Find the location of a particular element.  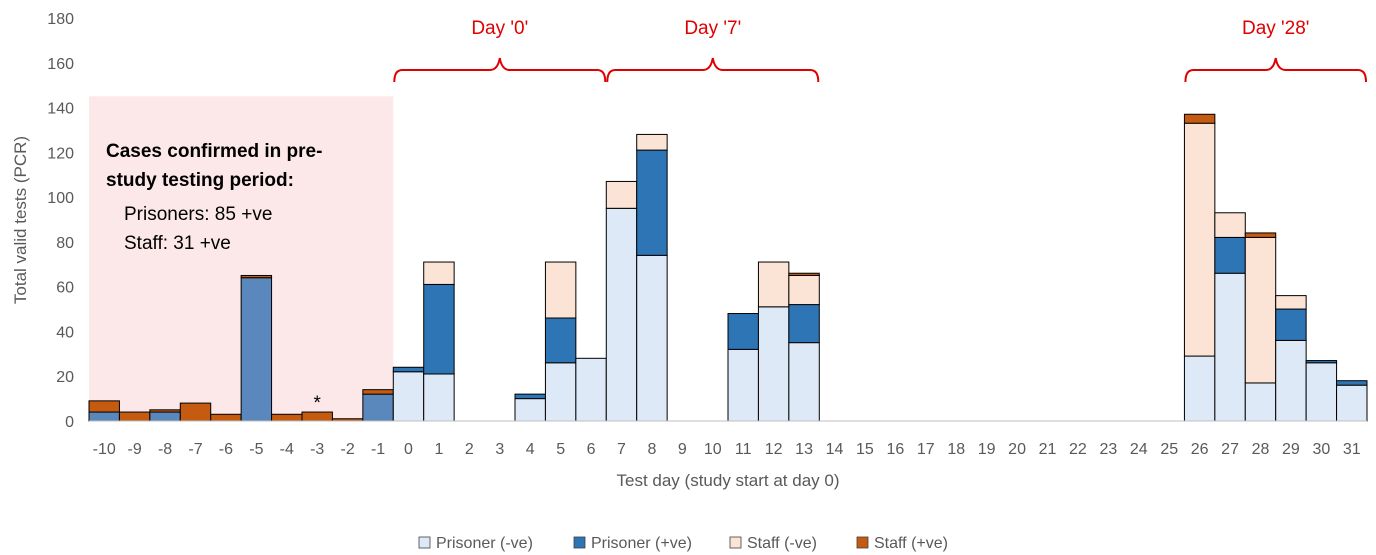

x-tick-label: 17 is located at coordinates (926, 449).